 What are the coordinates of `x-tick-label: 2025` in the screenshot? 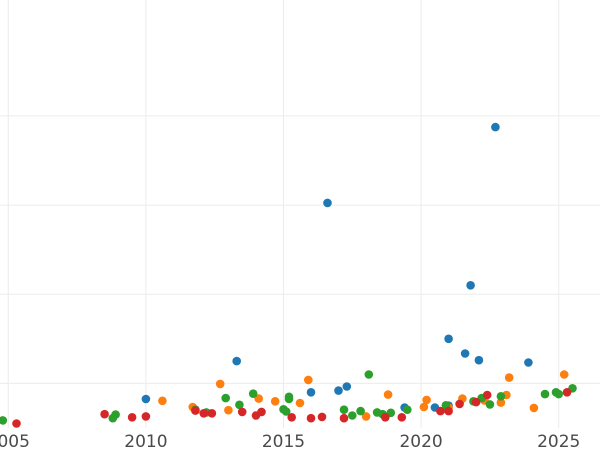 It's located at (558, 441).